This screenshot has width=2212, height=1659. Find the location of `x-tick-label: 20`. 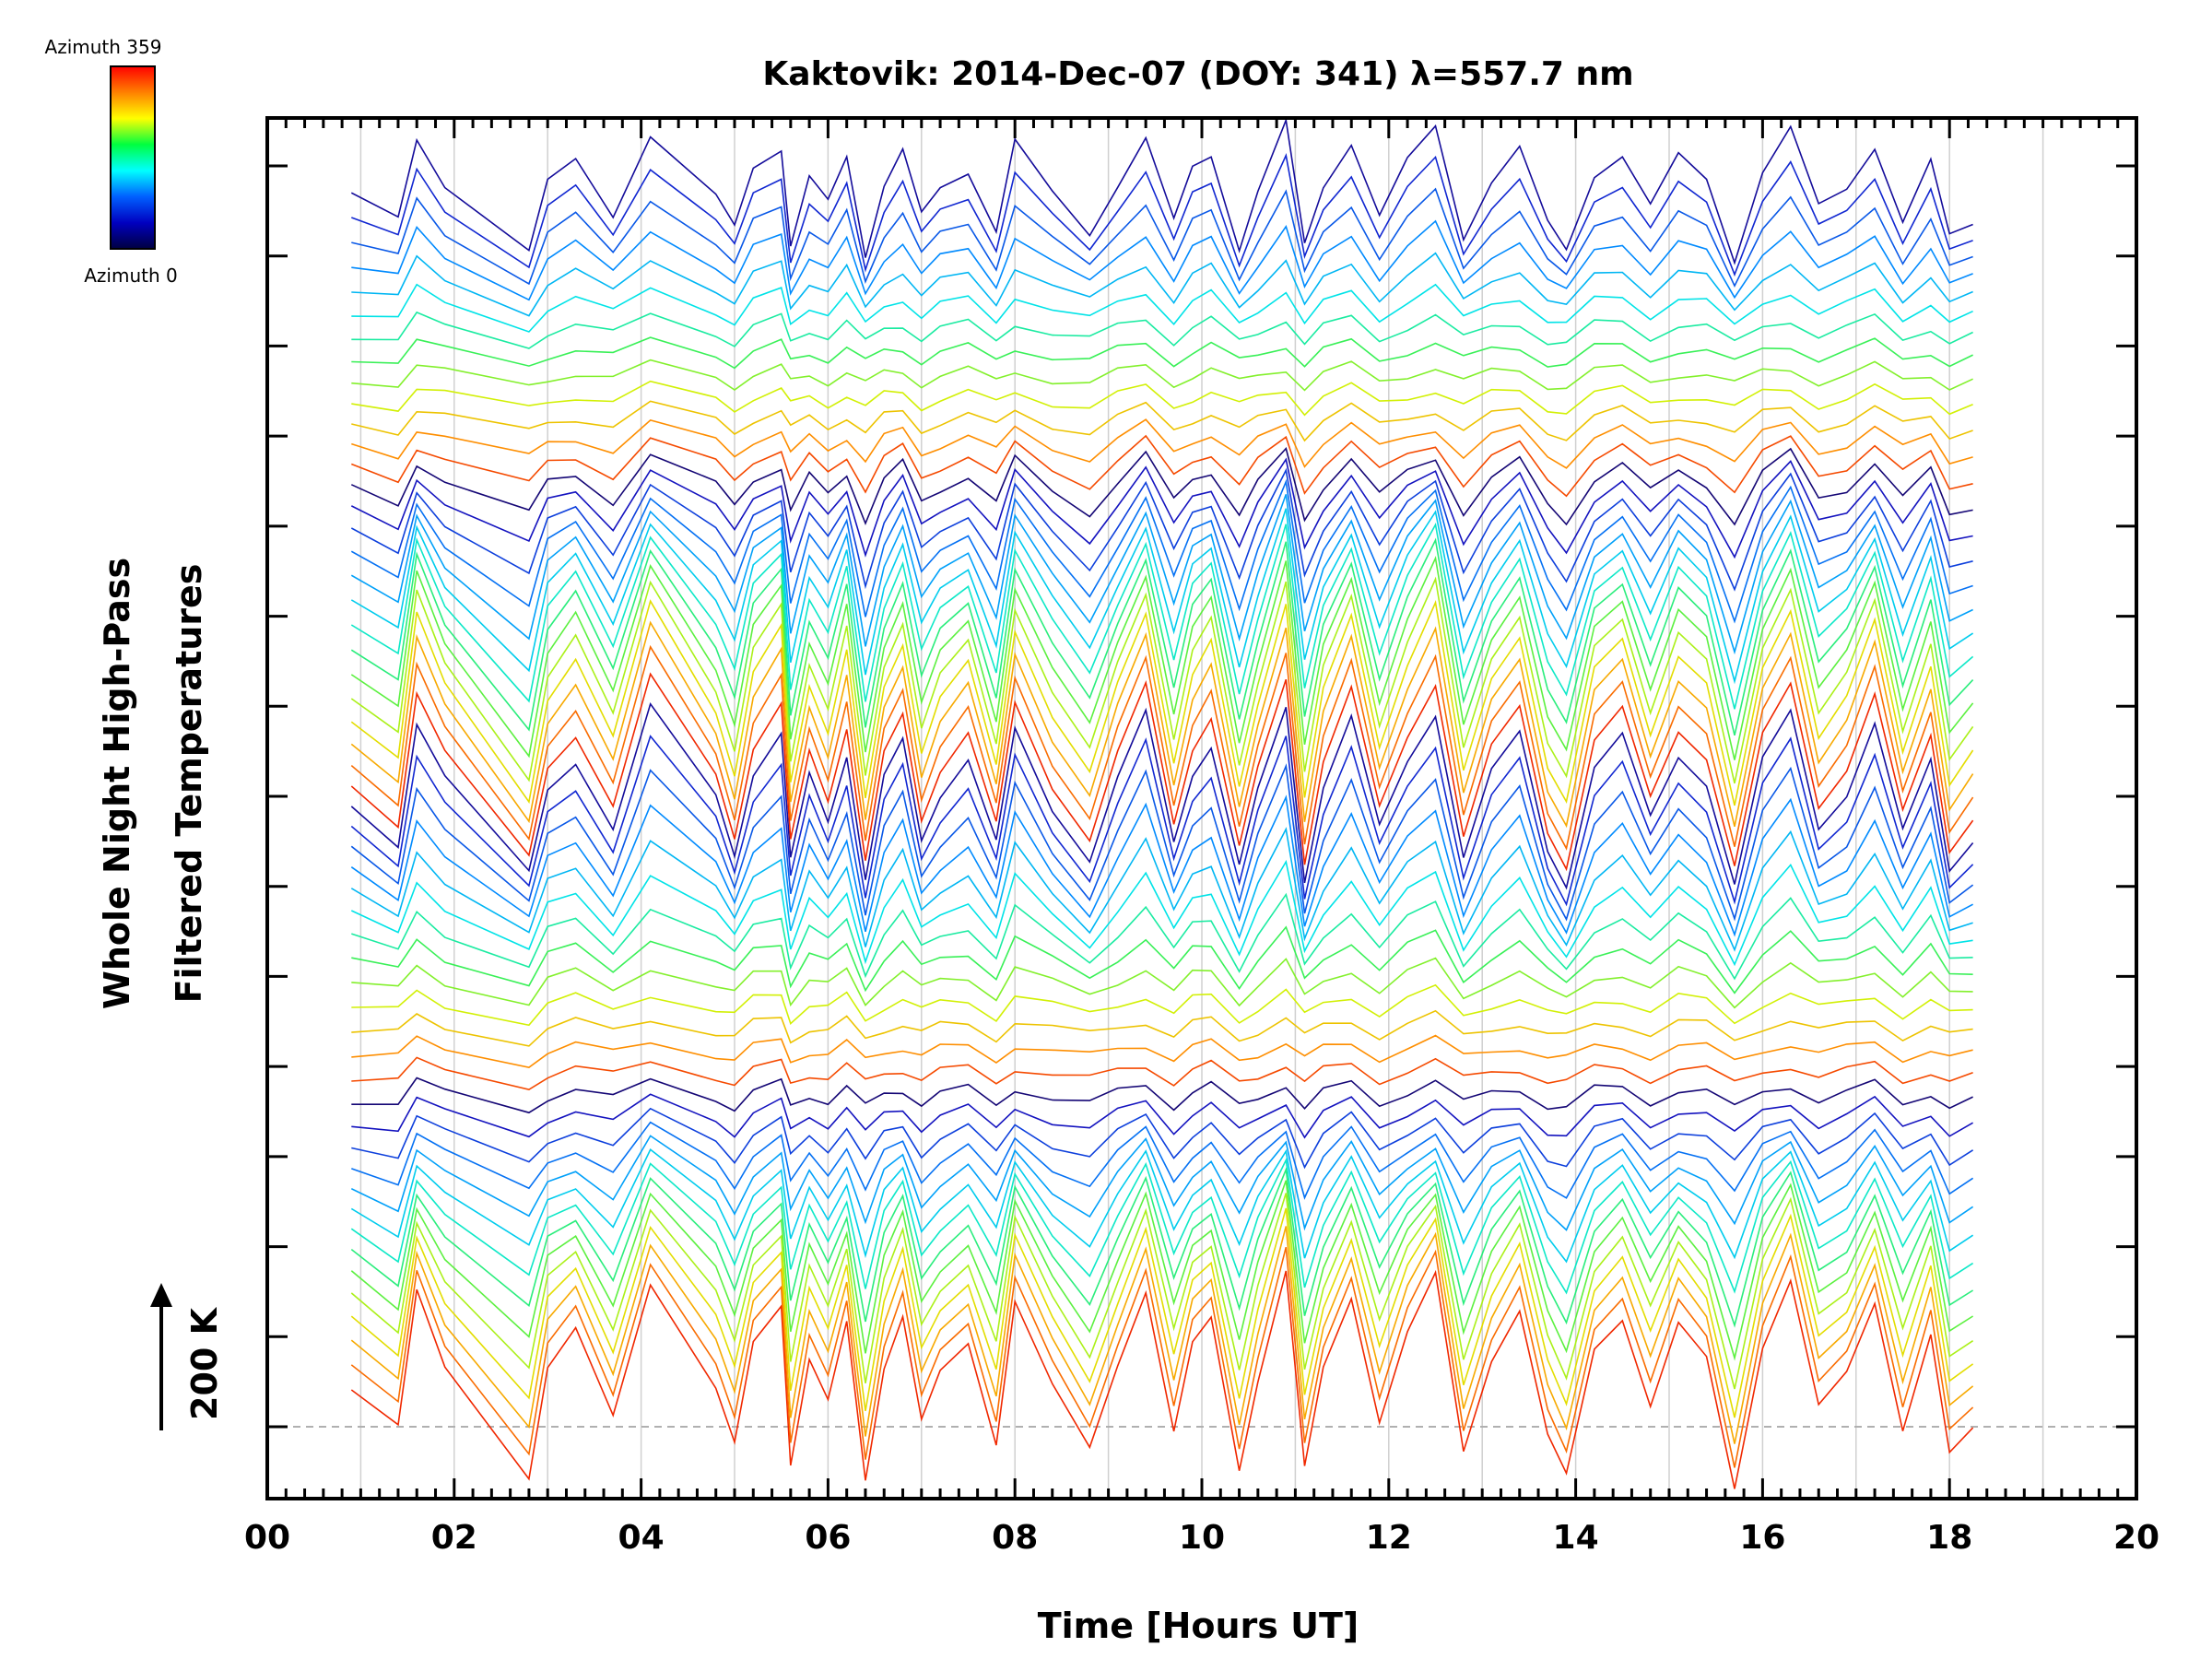

x-tick-label: 20 is located at coordinates (2136, 1538).